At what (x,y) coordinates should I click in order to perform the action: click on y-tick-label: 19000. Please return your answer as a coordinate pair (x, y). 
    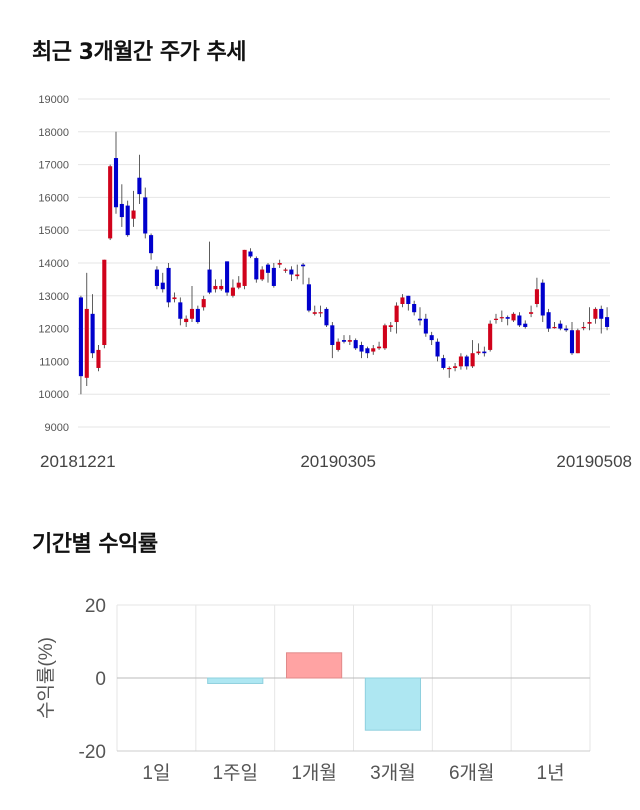
    Looking at the image, I should click on (53, 100).